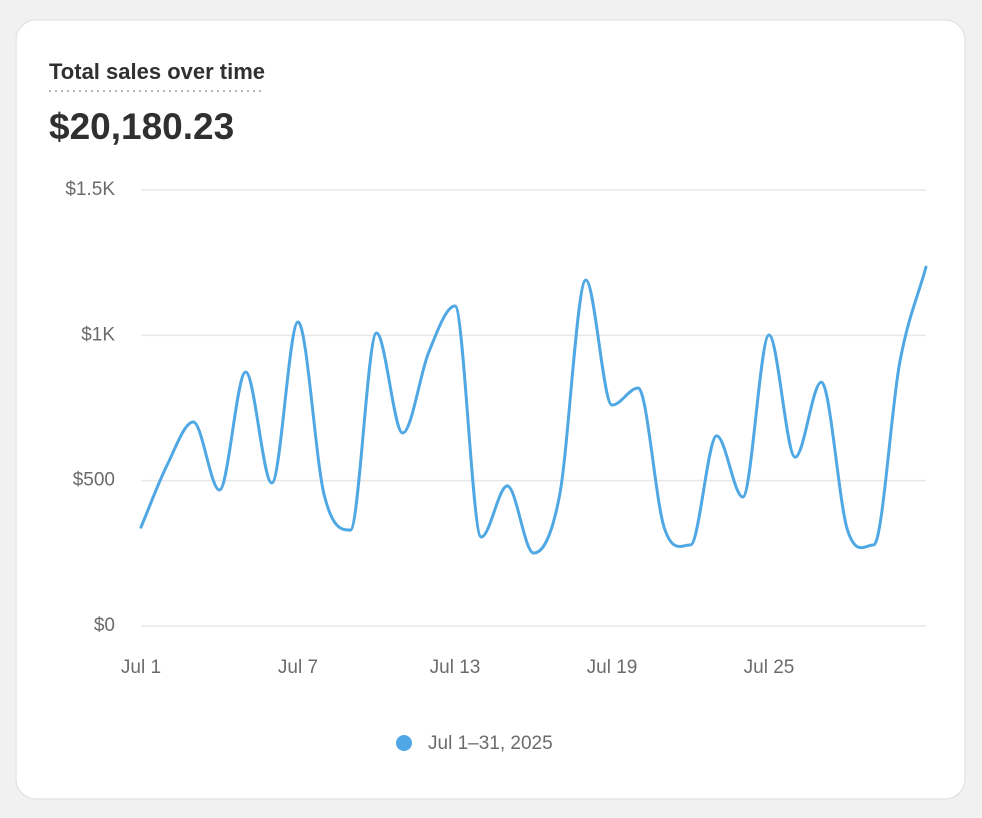 This screenshot has height=818, width=982. Describe the element at coordinates (104, 625) in the screenshot. I see `y-tick-label: $0` at that location.